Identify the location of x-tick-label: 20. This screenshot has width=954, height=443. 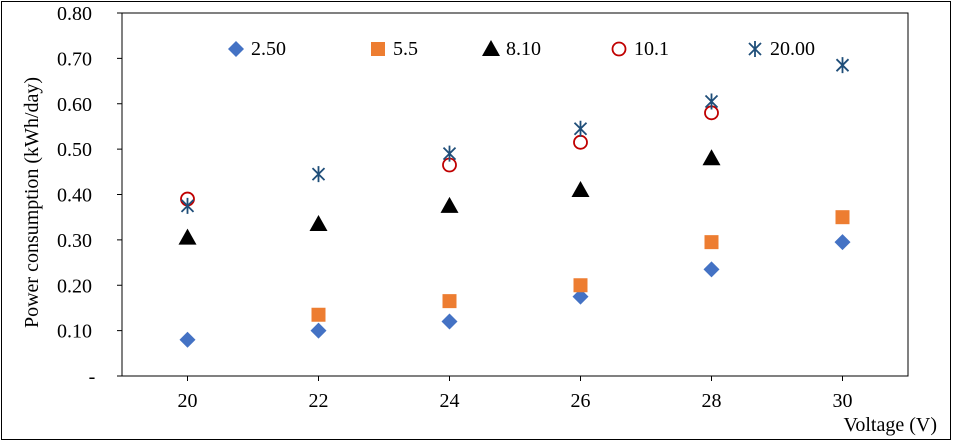
(188, 401).